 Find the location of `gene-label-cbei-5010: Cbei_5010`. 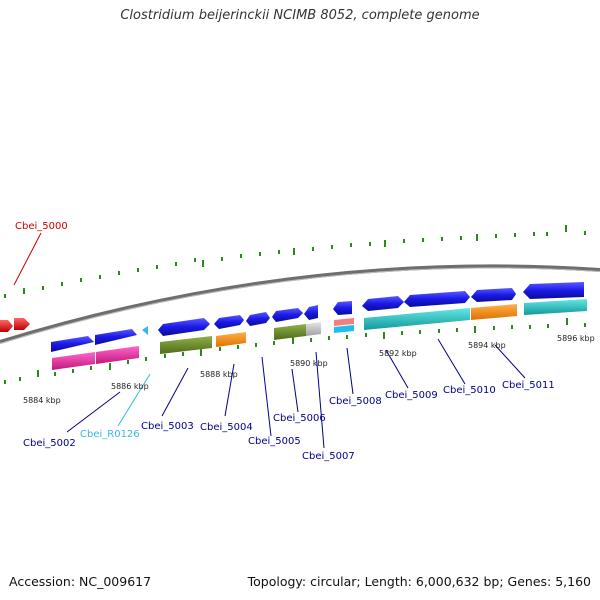

gene-label-cbei-5010: Cbei_5010 is located at coordinates (469, 390).